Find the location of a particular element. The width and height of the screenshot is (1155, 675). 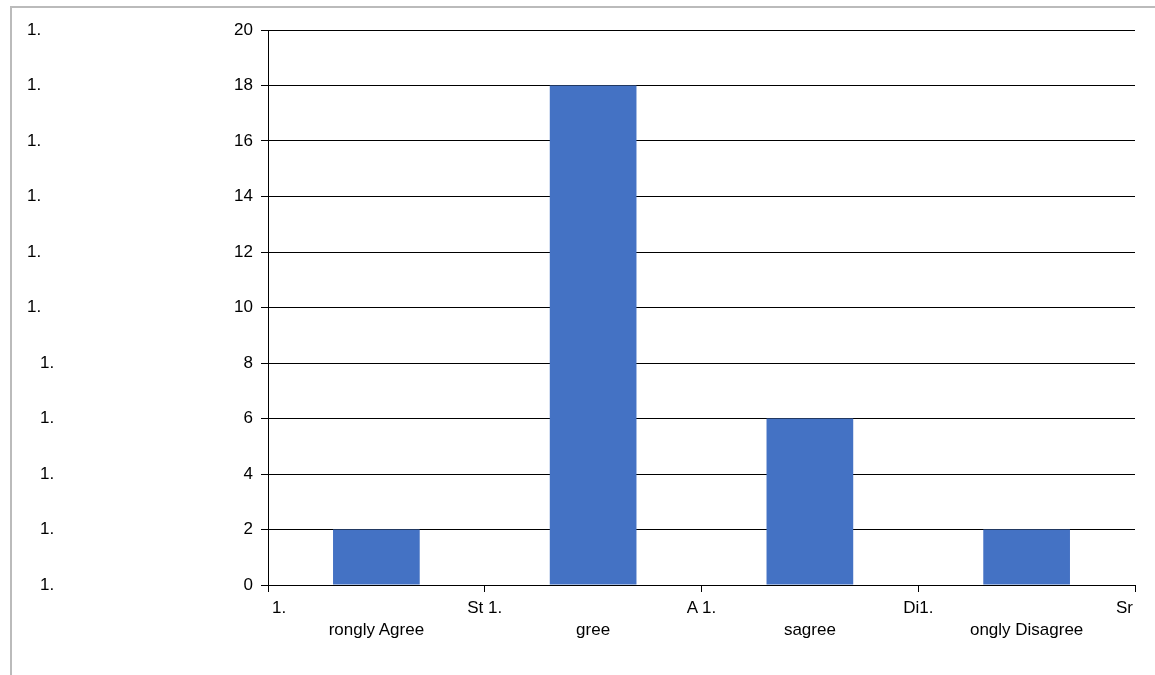

x-tick-label: rongly Agree is located at coordinates (376, 629).